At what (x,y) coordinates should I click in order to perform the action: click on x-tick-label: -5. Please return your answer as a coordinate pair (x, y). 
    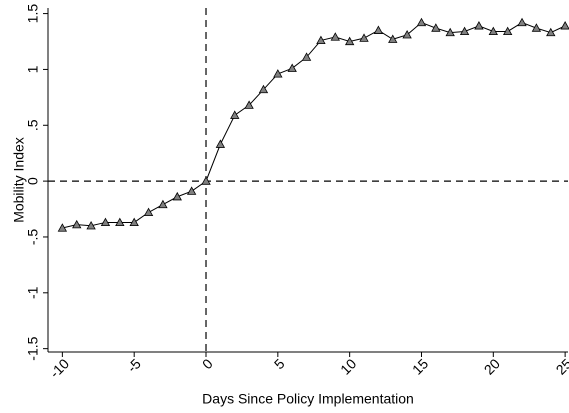
    Looking at the image, I should click on (134, 365).